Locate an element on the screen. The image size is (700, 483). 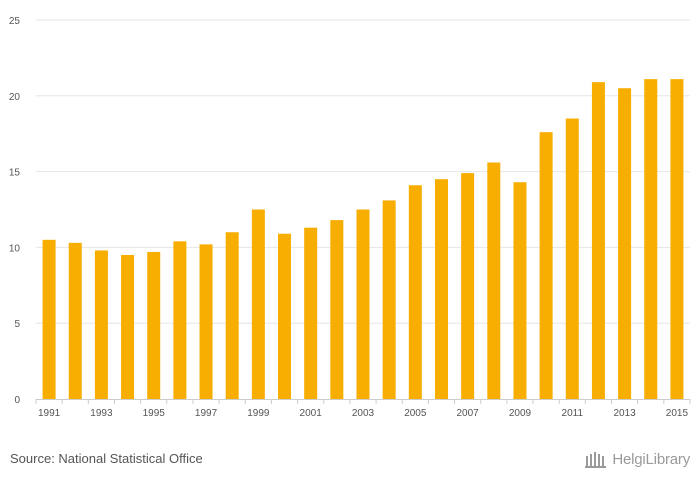
x-tick-label: 2009 is located at coordinates (520, 413).